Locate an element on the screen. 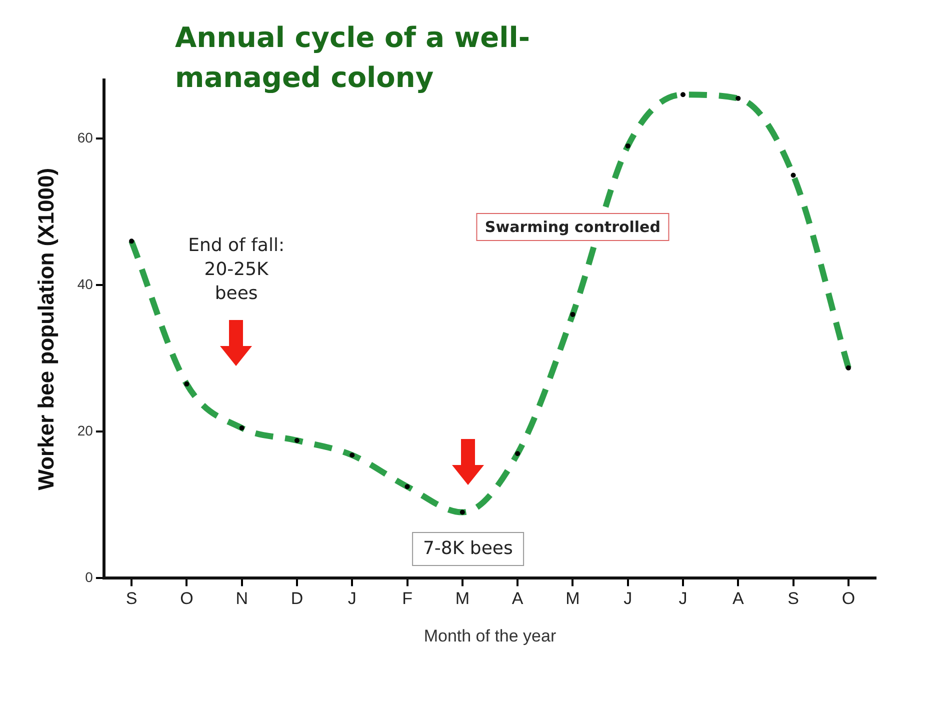 The height and width of the screenshot is (711, 951). y-tick-label: 0 is located at coordinates (89, 577).